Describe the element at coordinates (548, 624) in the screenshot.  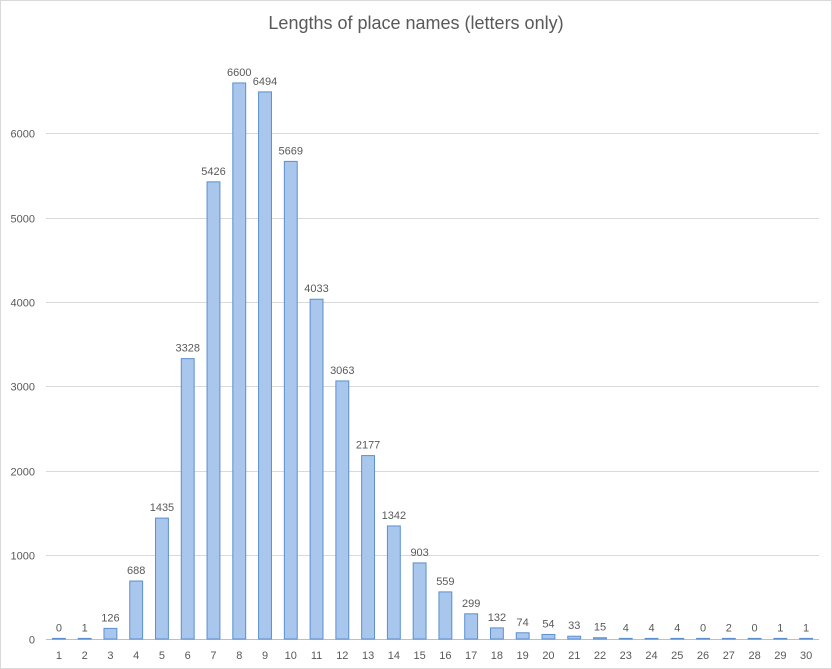
I see `data-label: 54` at that location.